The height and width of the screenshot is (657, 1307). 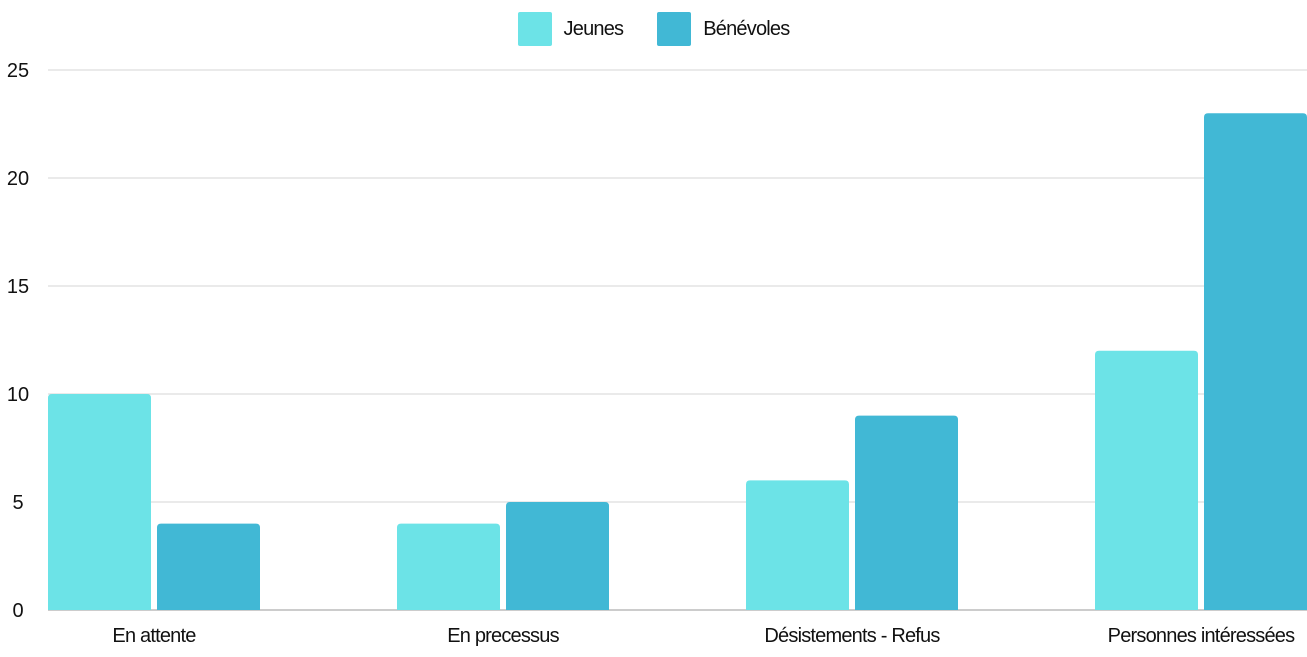 I want to click on legend: Jeunes Bénévoles, so click(x=653, y=29).